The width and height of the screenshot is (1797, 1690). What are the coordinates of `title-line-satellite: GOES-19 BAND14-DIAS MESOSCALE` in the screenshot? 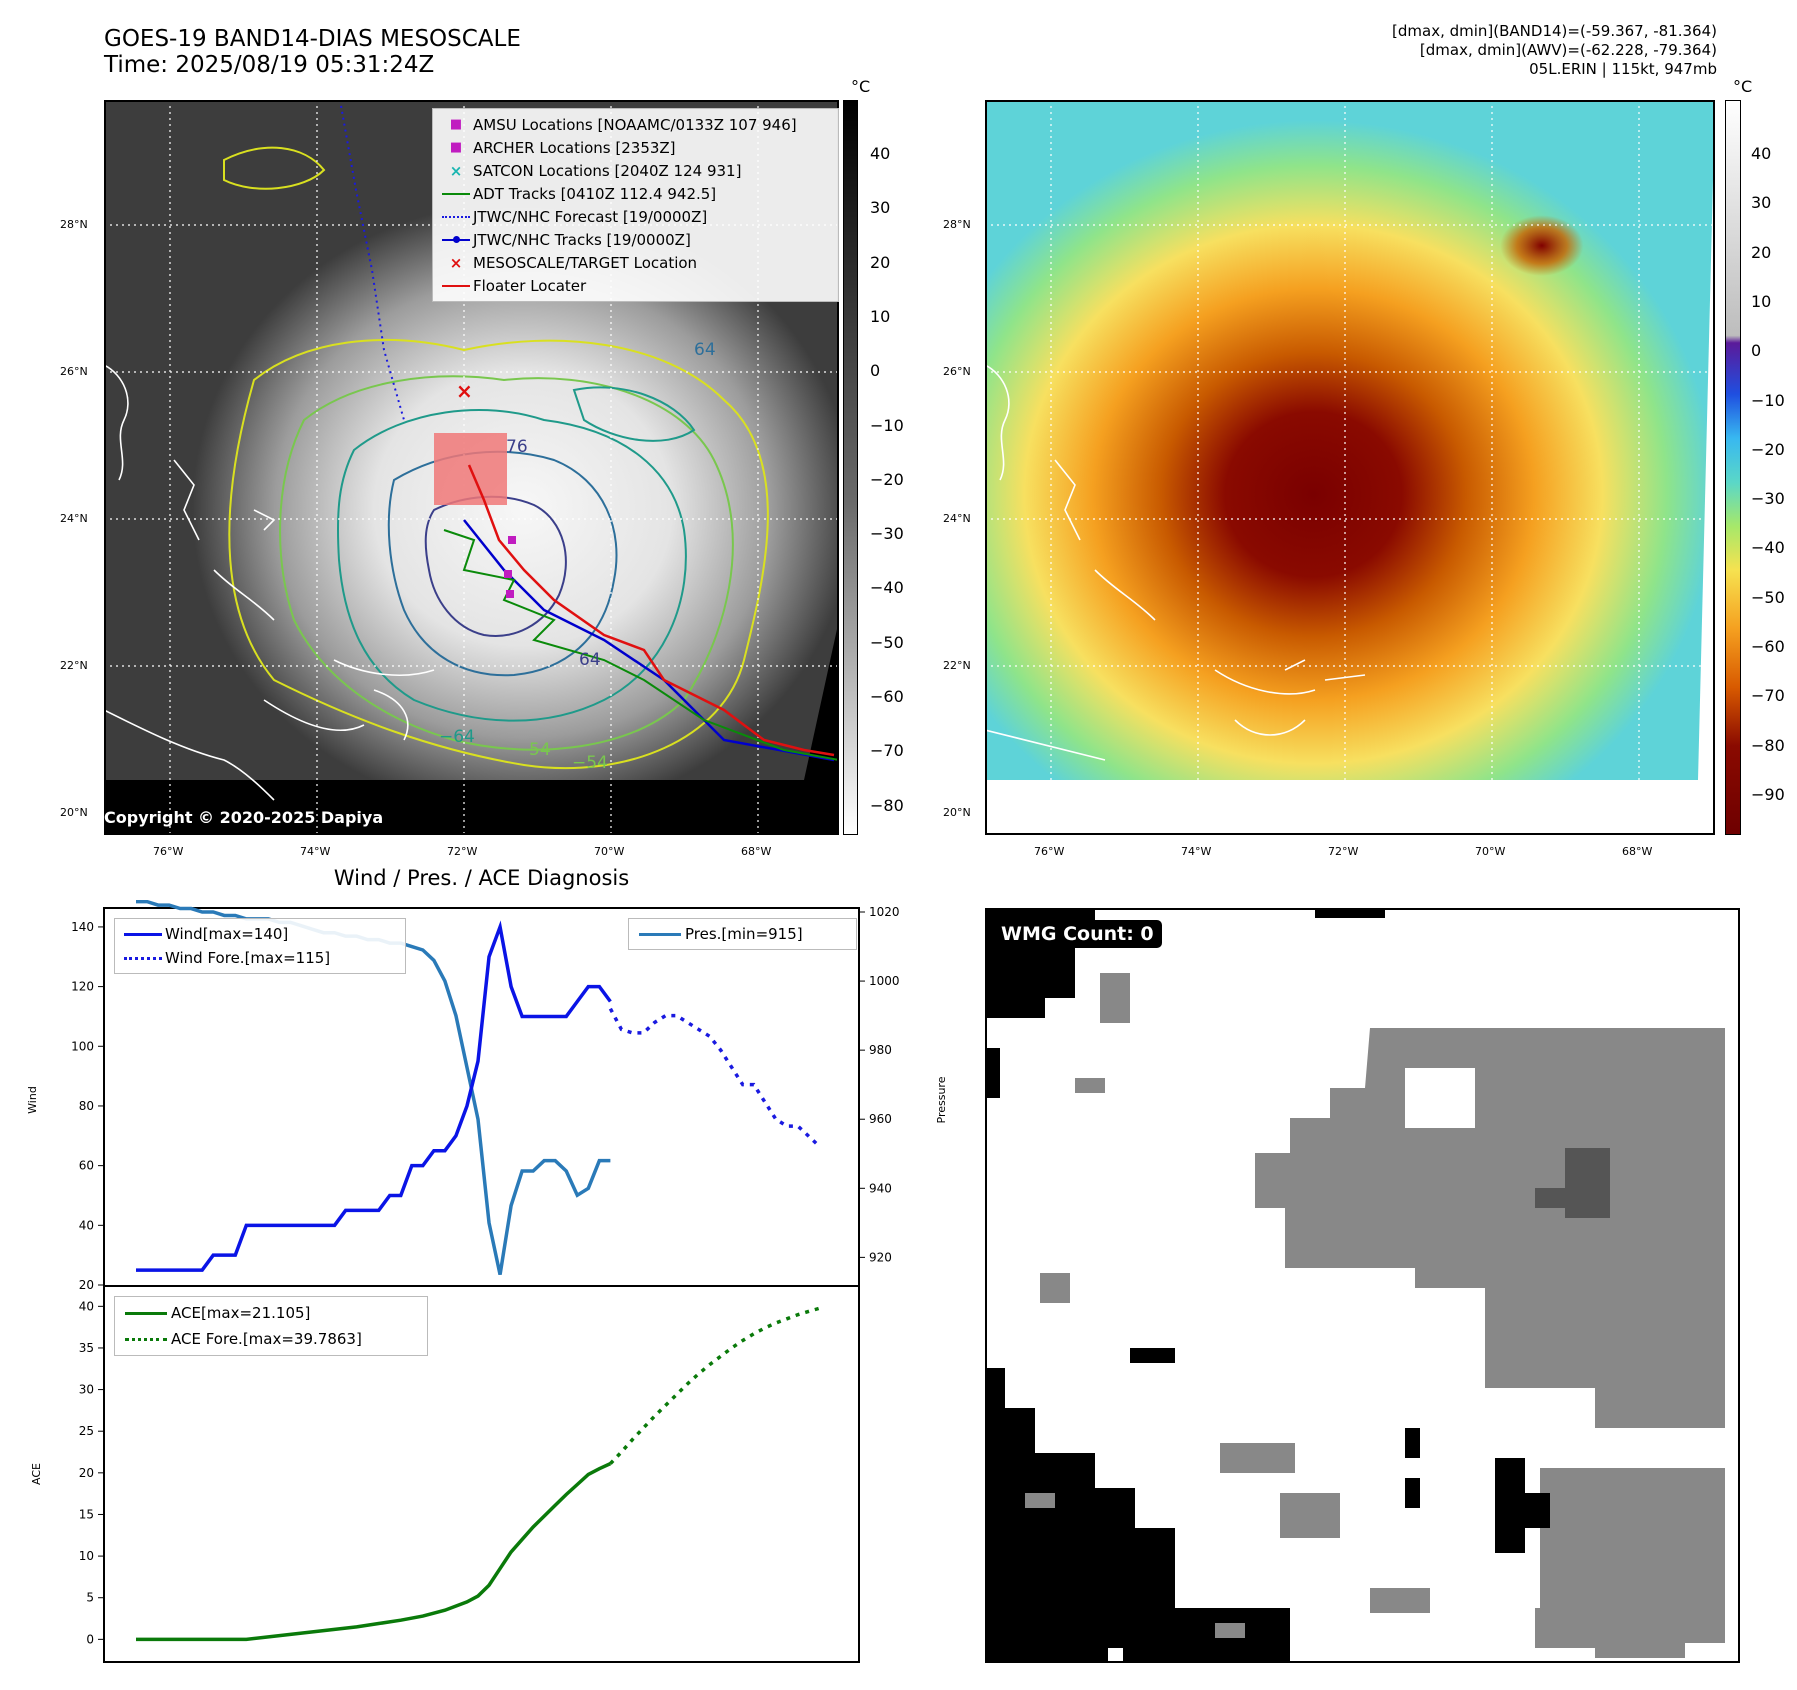 It's located at (312, 39).